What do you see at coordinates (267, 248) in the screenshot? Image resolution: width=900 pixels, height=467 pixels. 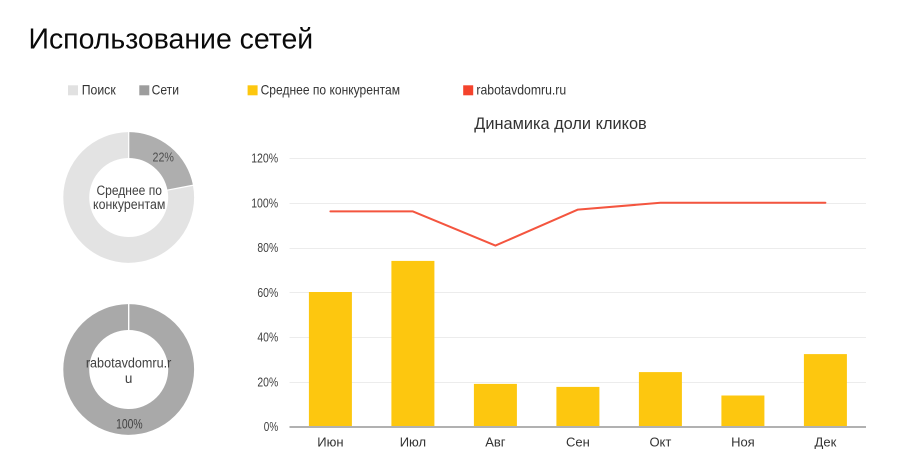 I see `svg-text: 80%` at bounding box center [267, 248].